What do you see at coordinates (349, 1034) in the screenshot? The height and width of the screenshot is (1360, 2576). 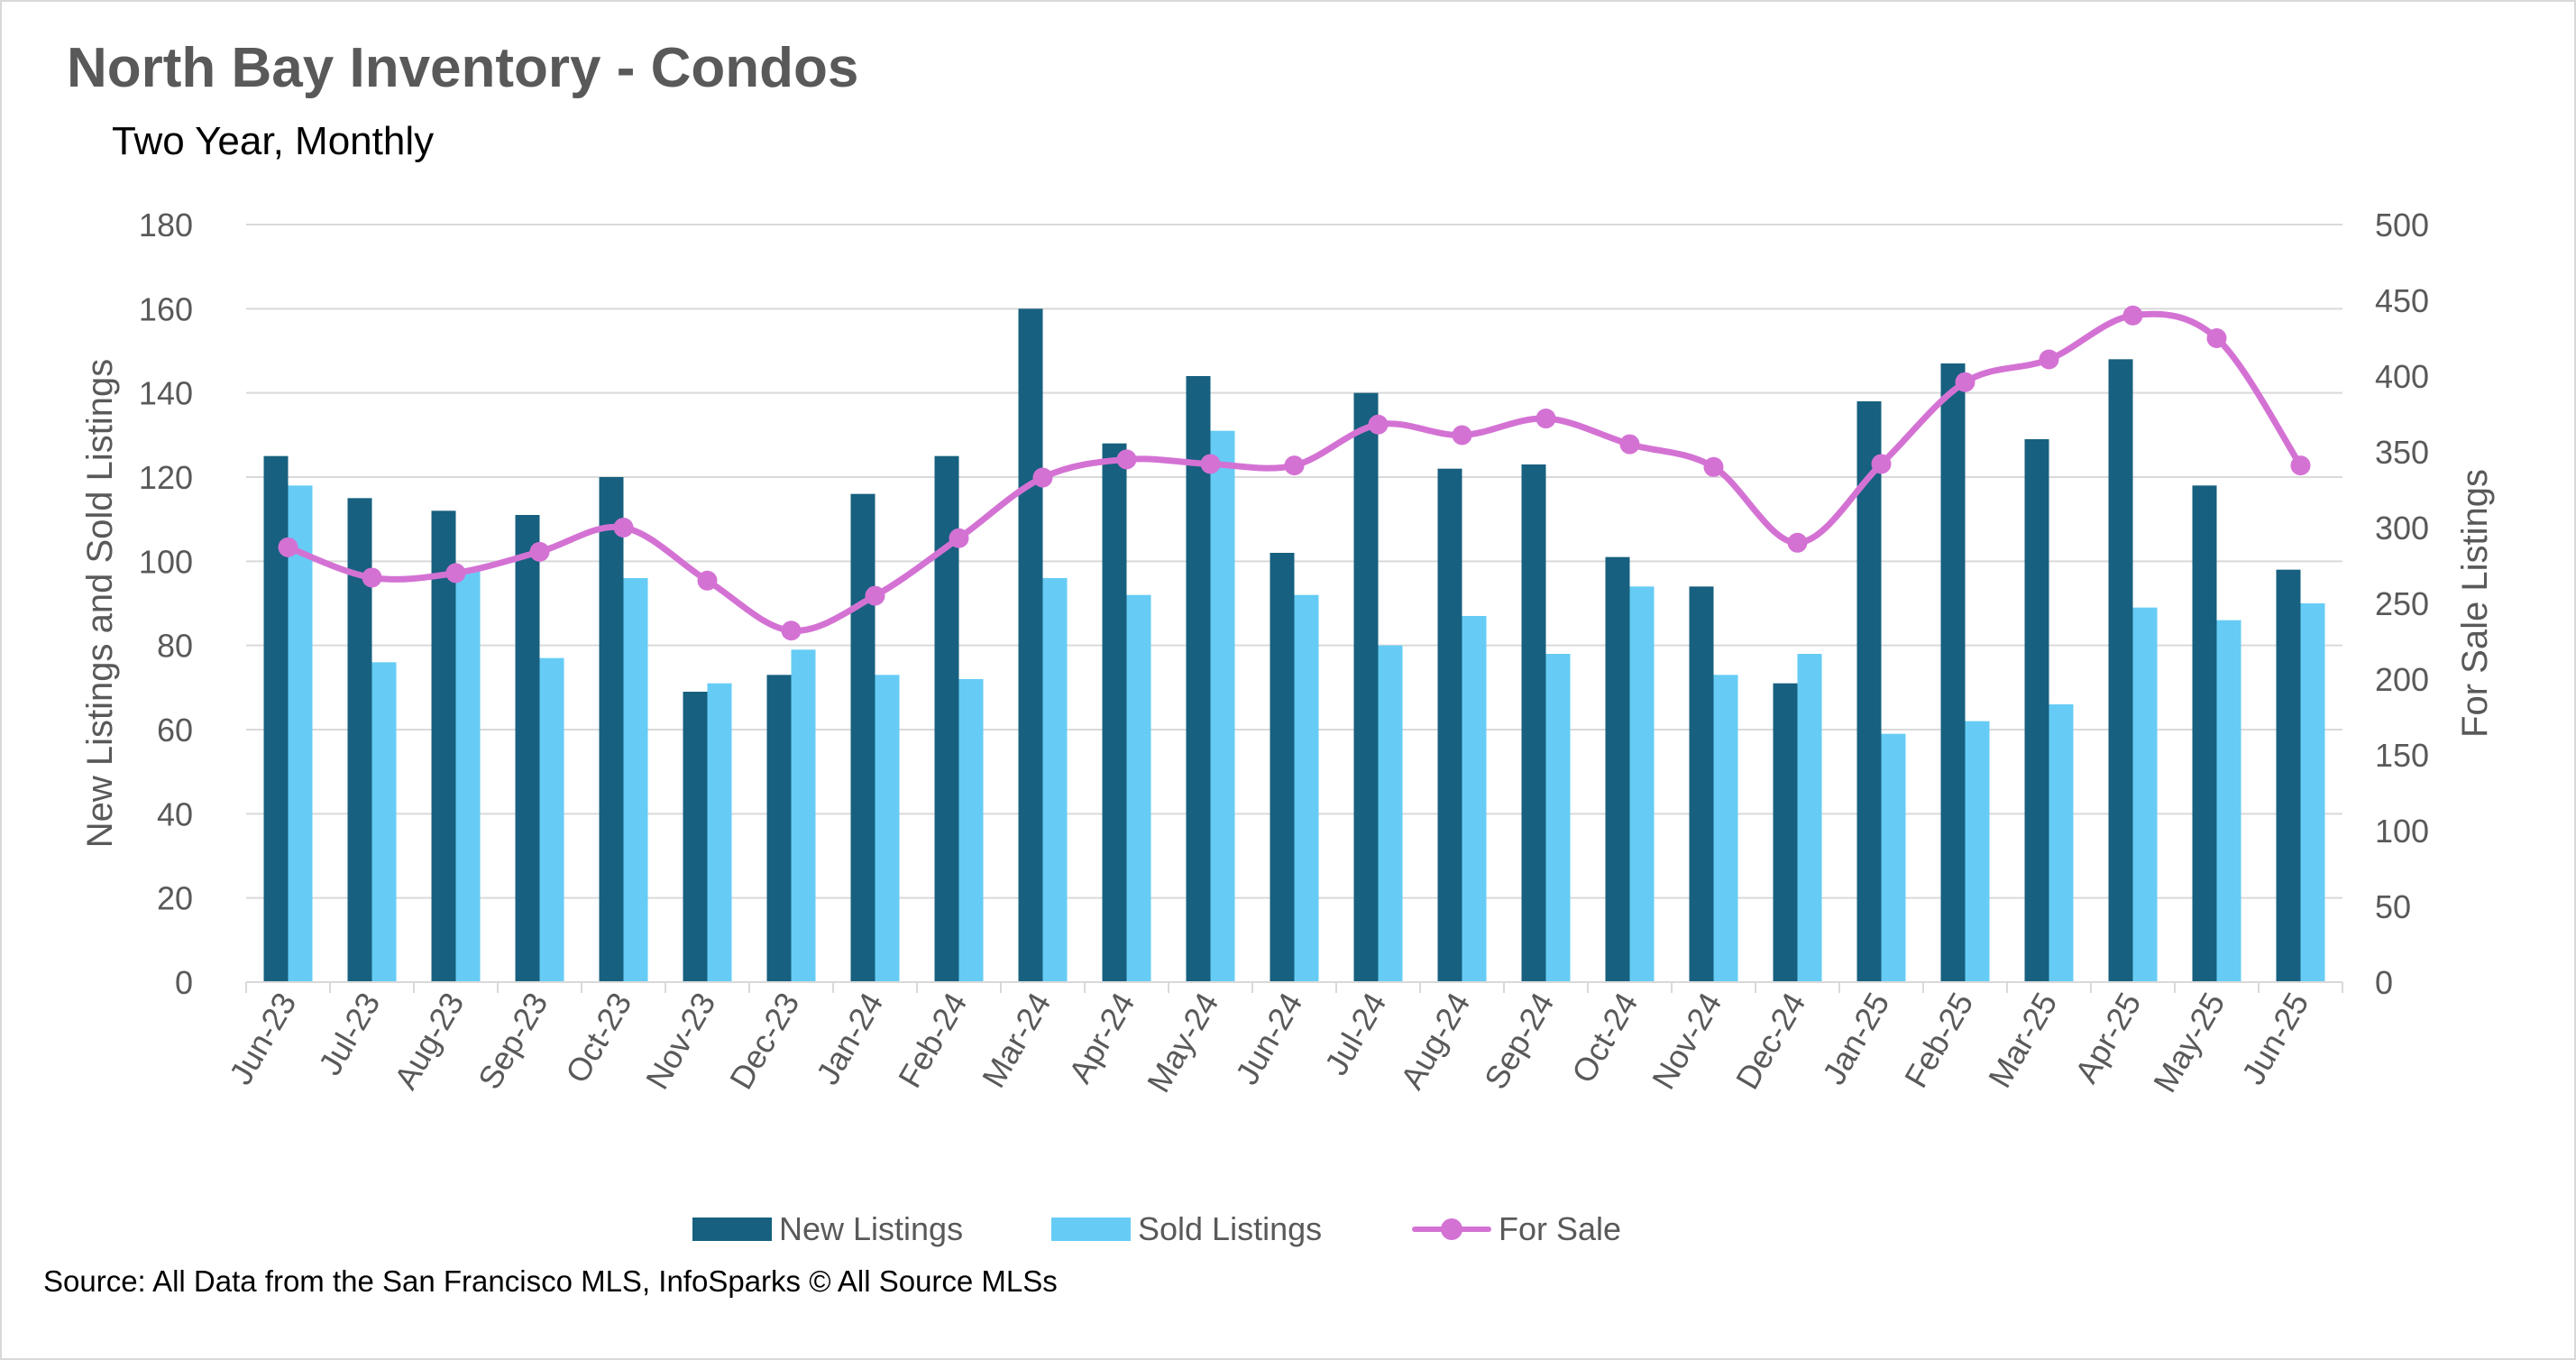 I see `x-tick-label: Jul-23` at bounding box center [349, 1034].